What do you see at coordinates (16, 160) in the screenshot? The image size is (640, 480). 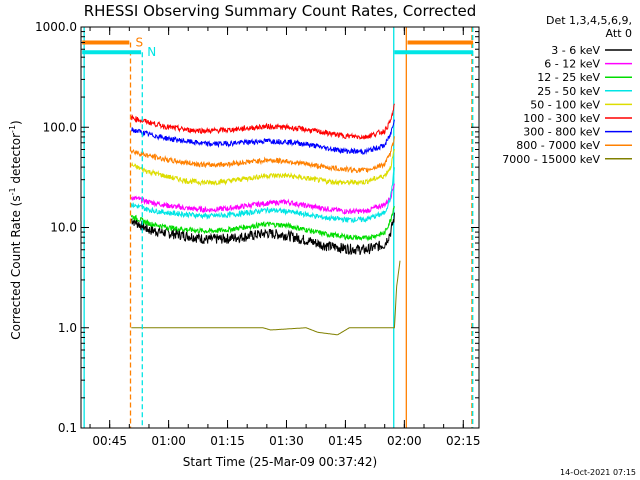 I see `y-axis-label-mid: detector` at bounding box center [16, 160].